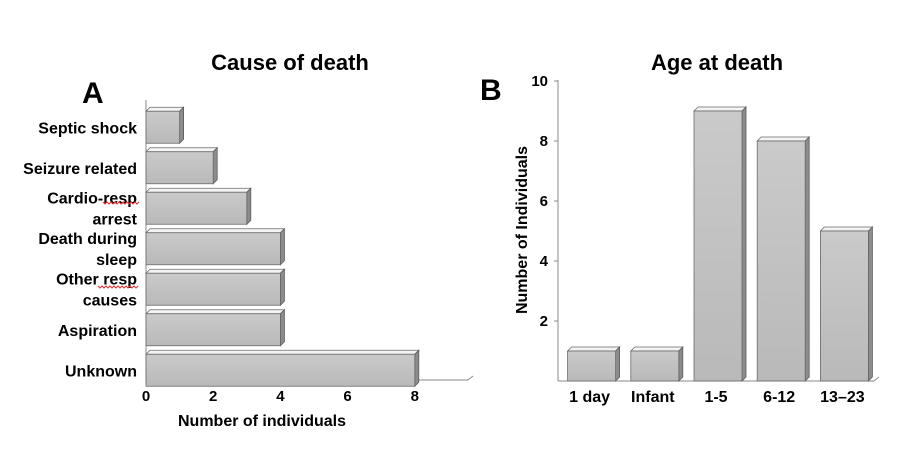 The width and height of the screenshot is (913, 468). Describe the element at coordinates (182, 165) in the screenshot. I see `bar-seizure-related` at that location.